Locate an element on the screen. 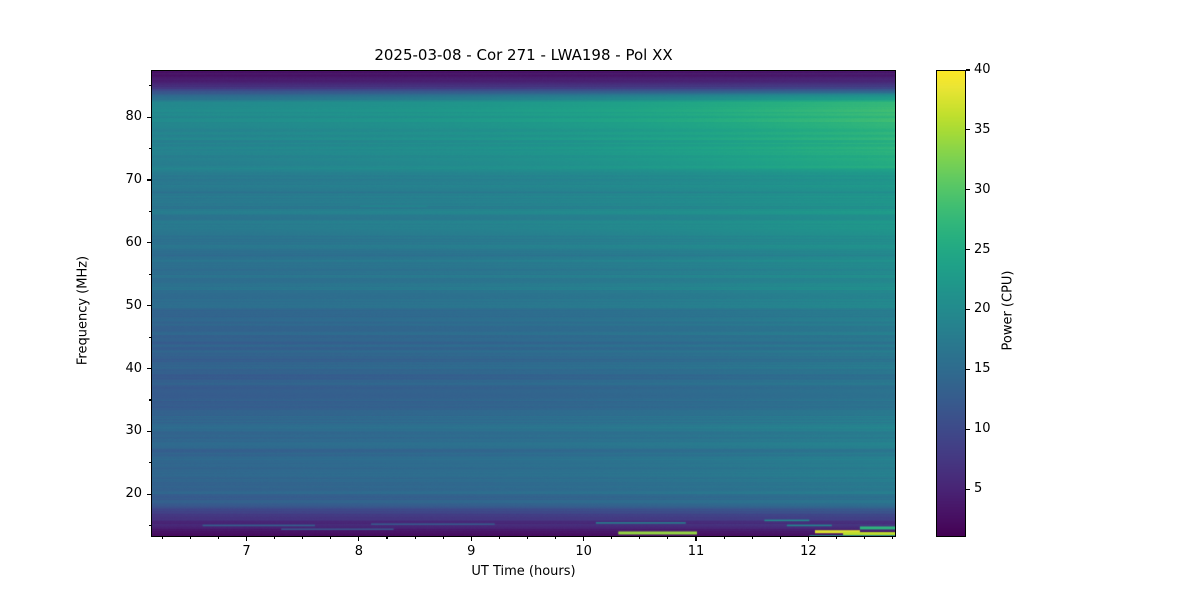  y-tick-label: 80 is located at coordinates (133, 117).